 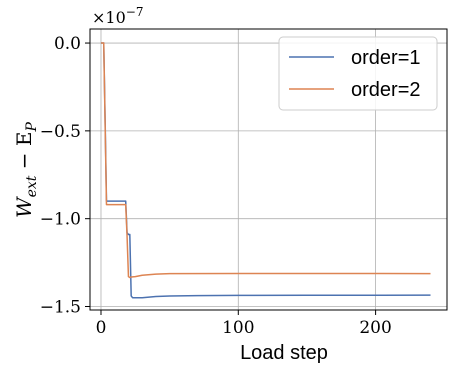 What do you see at coordinates (135, 12) in the screenshot?
I see `y-offset-exponent: −7` at bounding box center [135, 12].